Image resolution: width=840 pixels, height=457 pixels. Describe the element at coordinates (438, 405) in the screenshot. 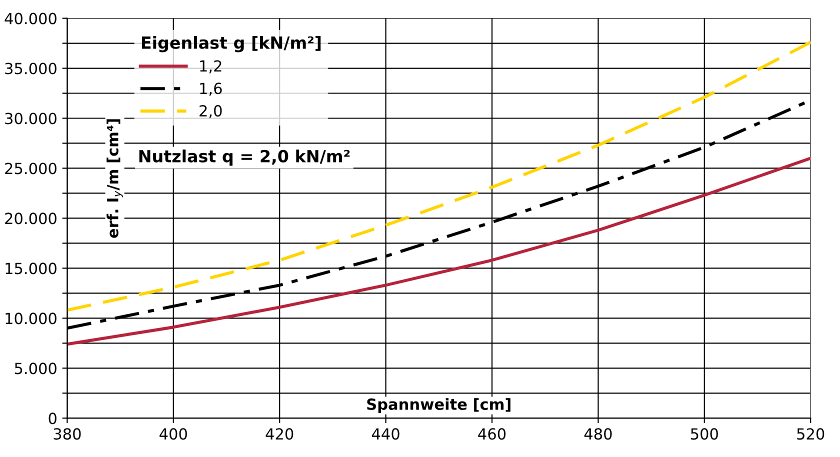

I see `x-axis-title: Spannweite [cm]` at that location.